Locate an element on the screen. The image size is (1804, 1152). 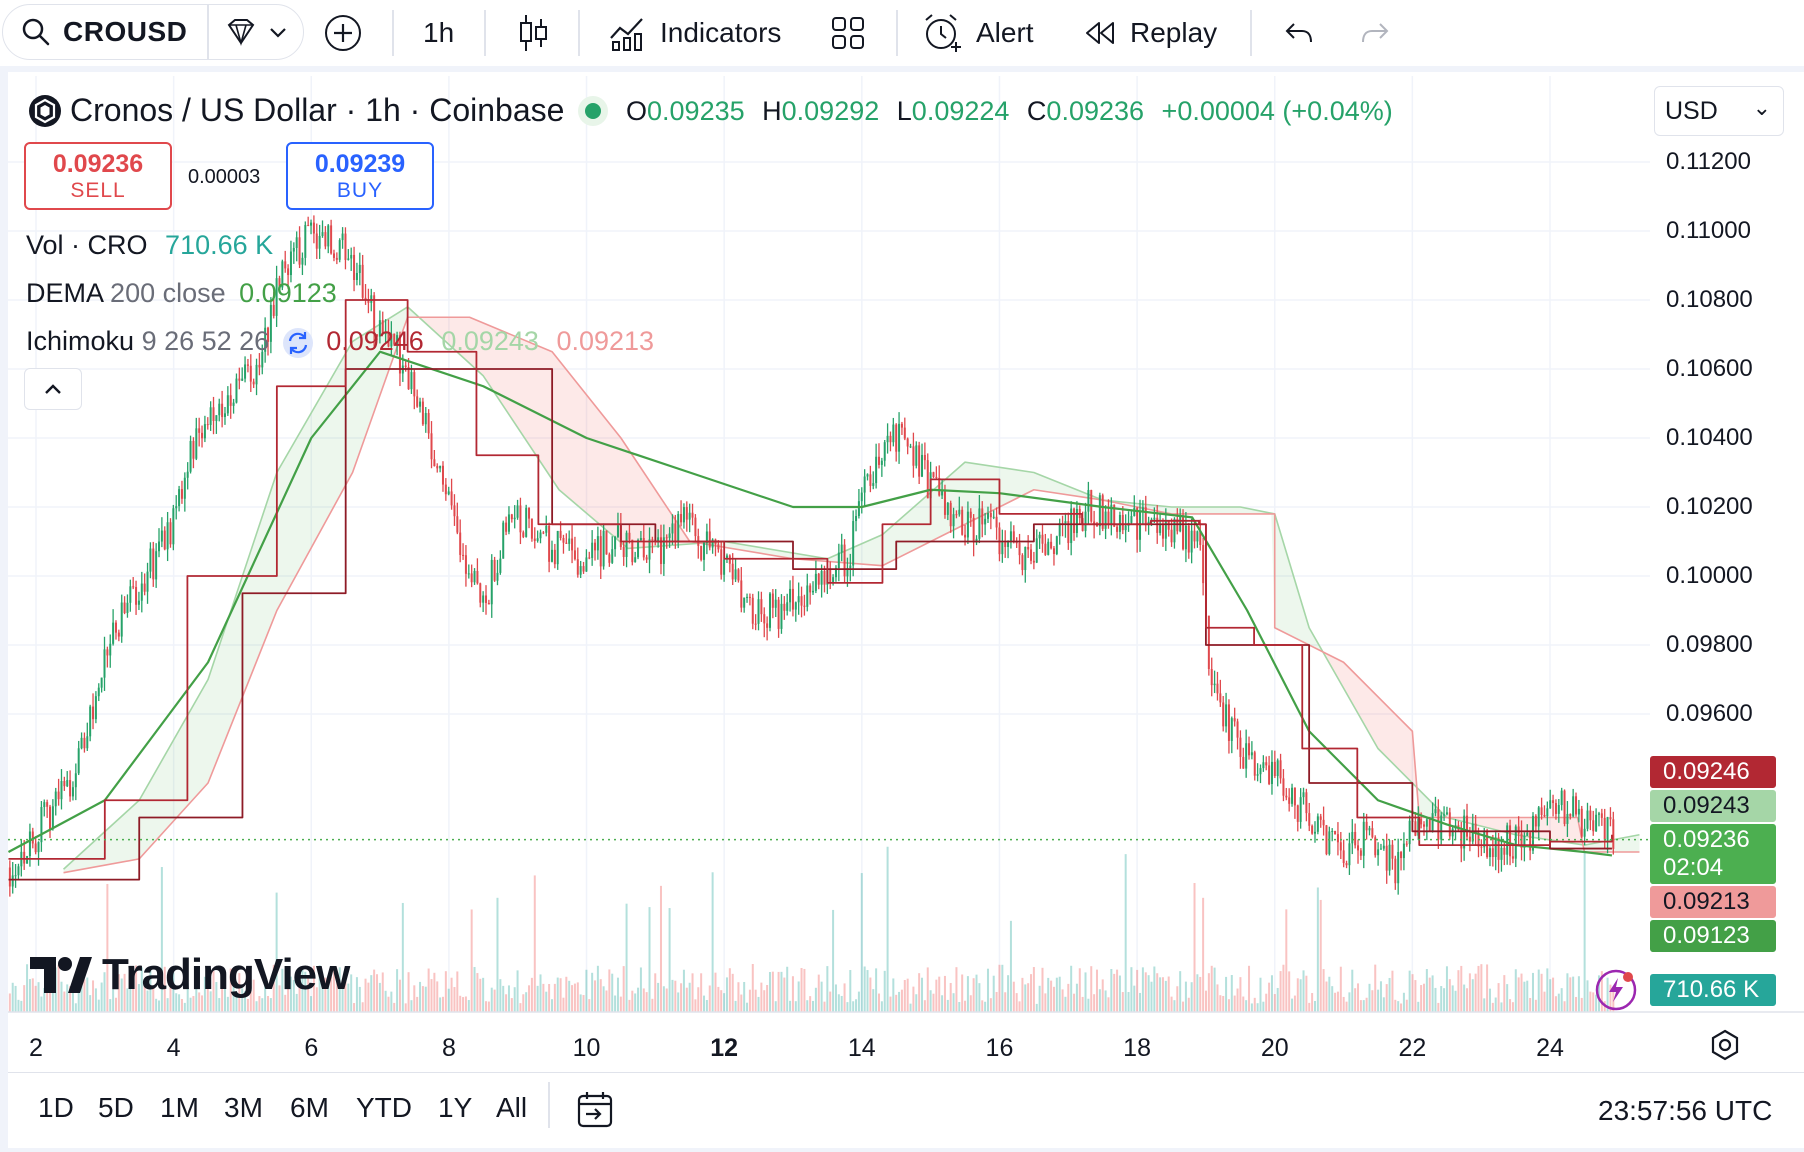
refresh-icon is located at coordinates (298, 343).